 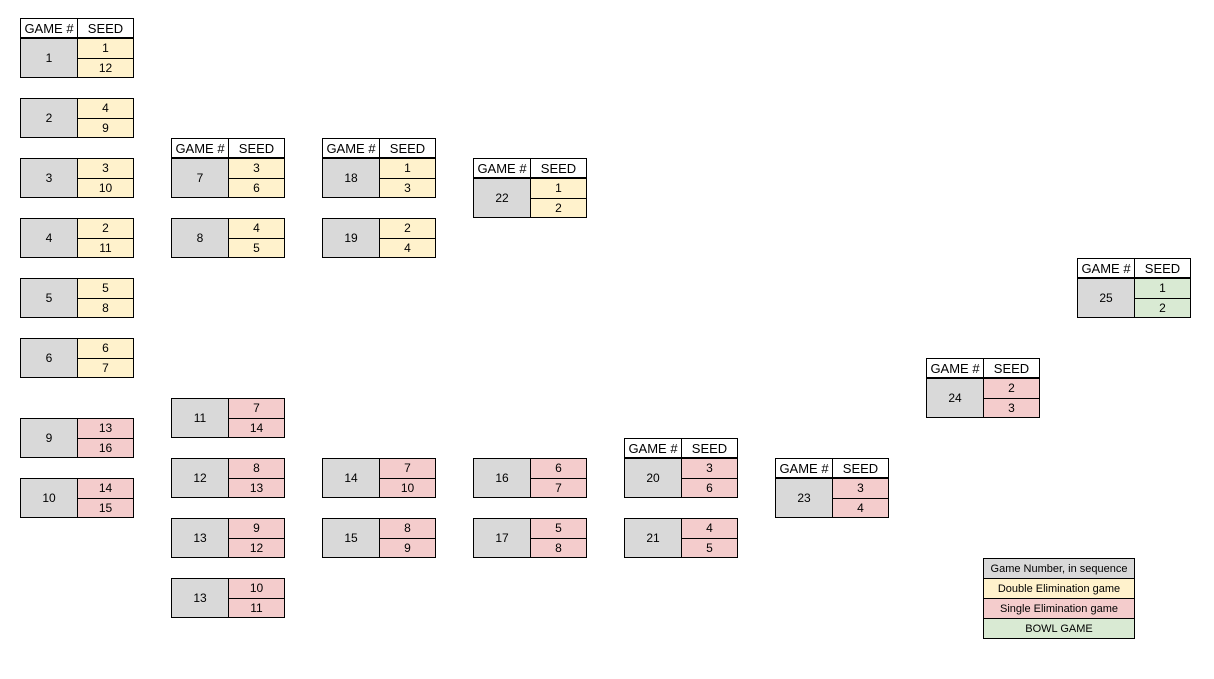 I want to click on game-18-box: GAME # SEED 18 1 3, so click(x=379, y=168).